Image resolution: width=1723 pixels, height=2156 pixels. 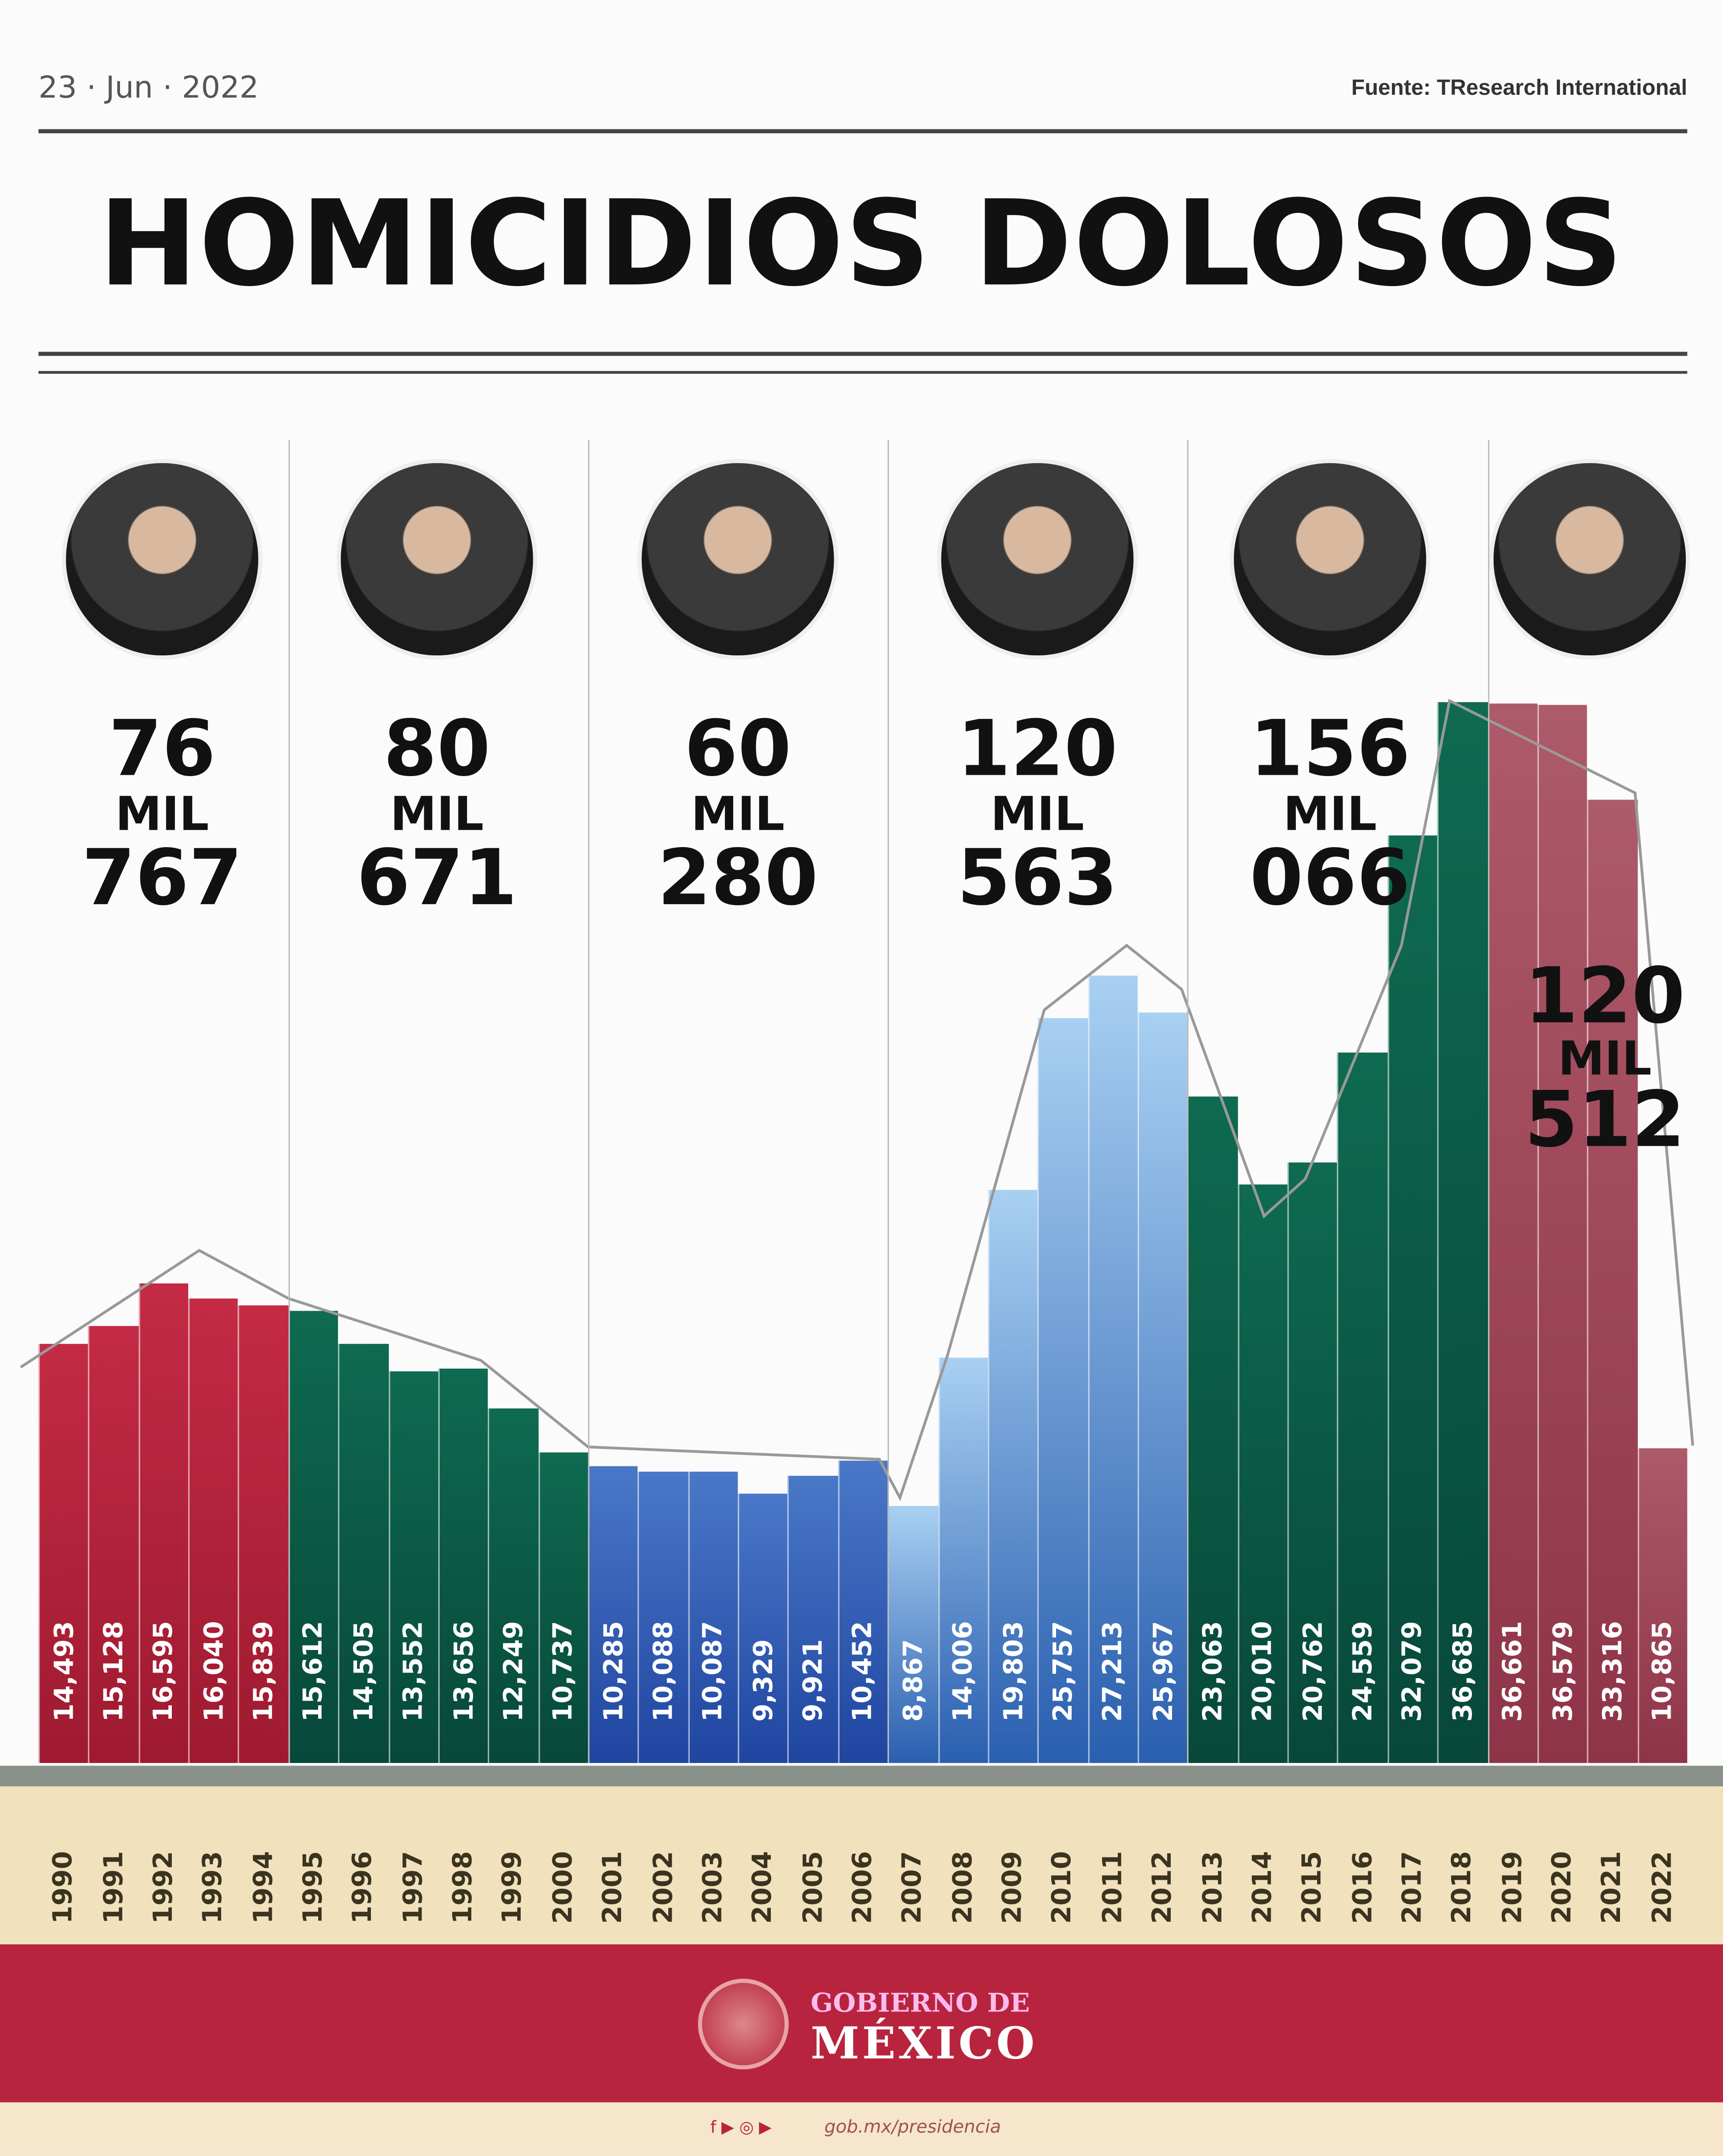 I want to click on bar-2019: 36,661, so click(x=1512, y=1233).